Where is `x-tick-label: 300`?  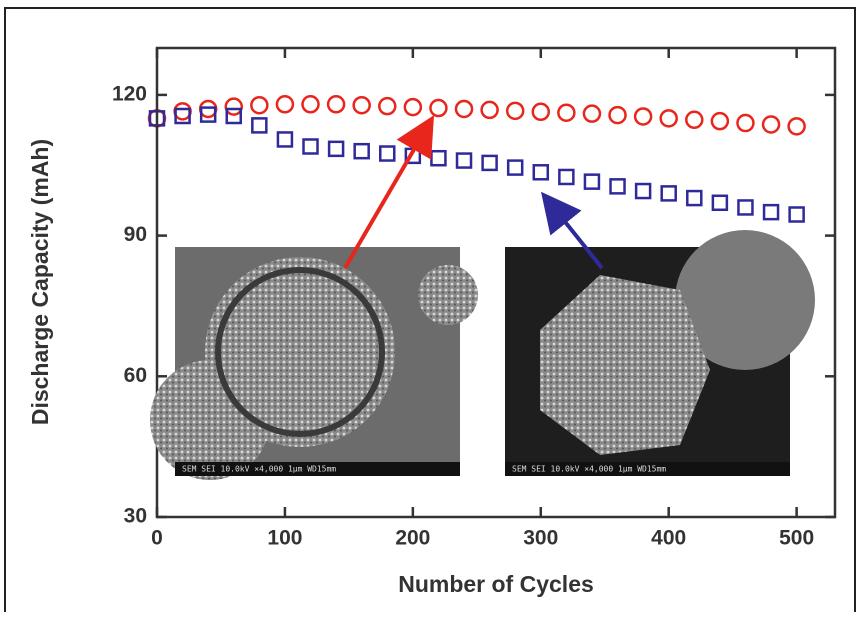
x-tick-label: 300 is located at coordinates (540, 538).